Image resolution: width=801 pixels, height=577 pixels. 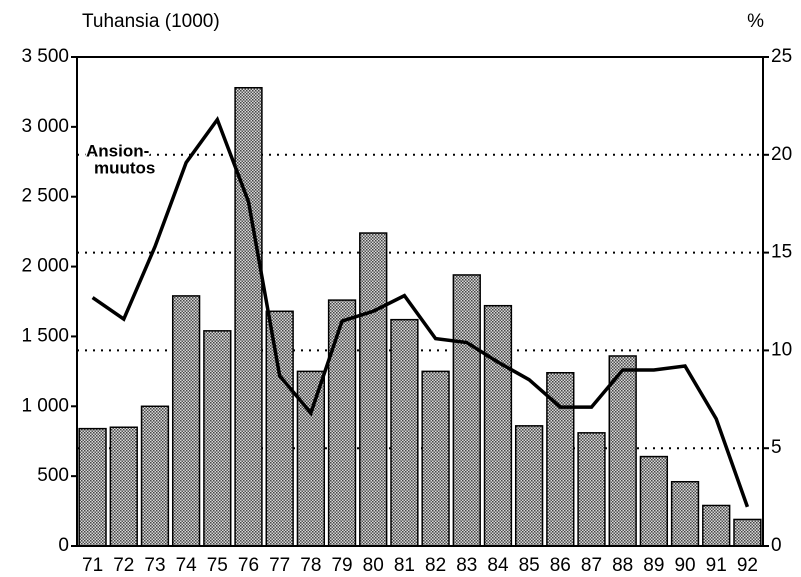 I want to click on annotation: muutos, so click(x=124, y=167).